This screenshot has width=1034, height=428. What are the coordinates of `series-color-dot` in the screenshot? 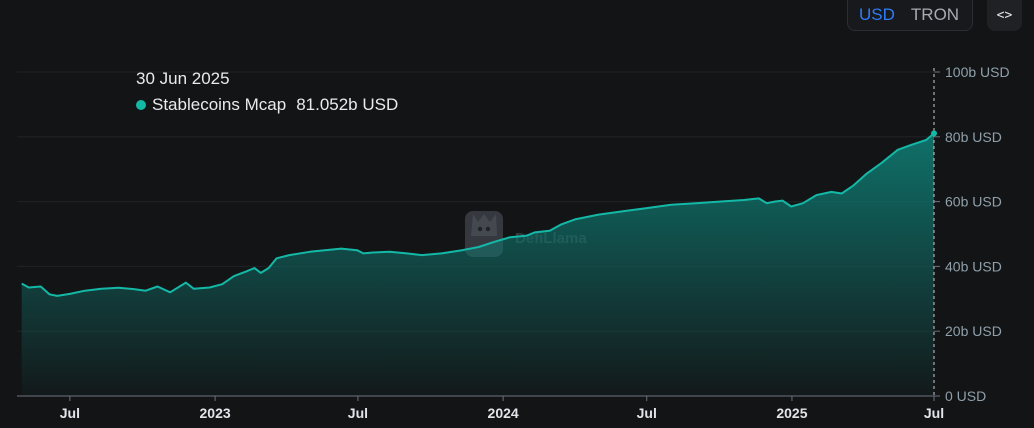 It's located at (141, 105).